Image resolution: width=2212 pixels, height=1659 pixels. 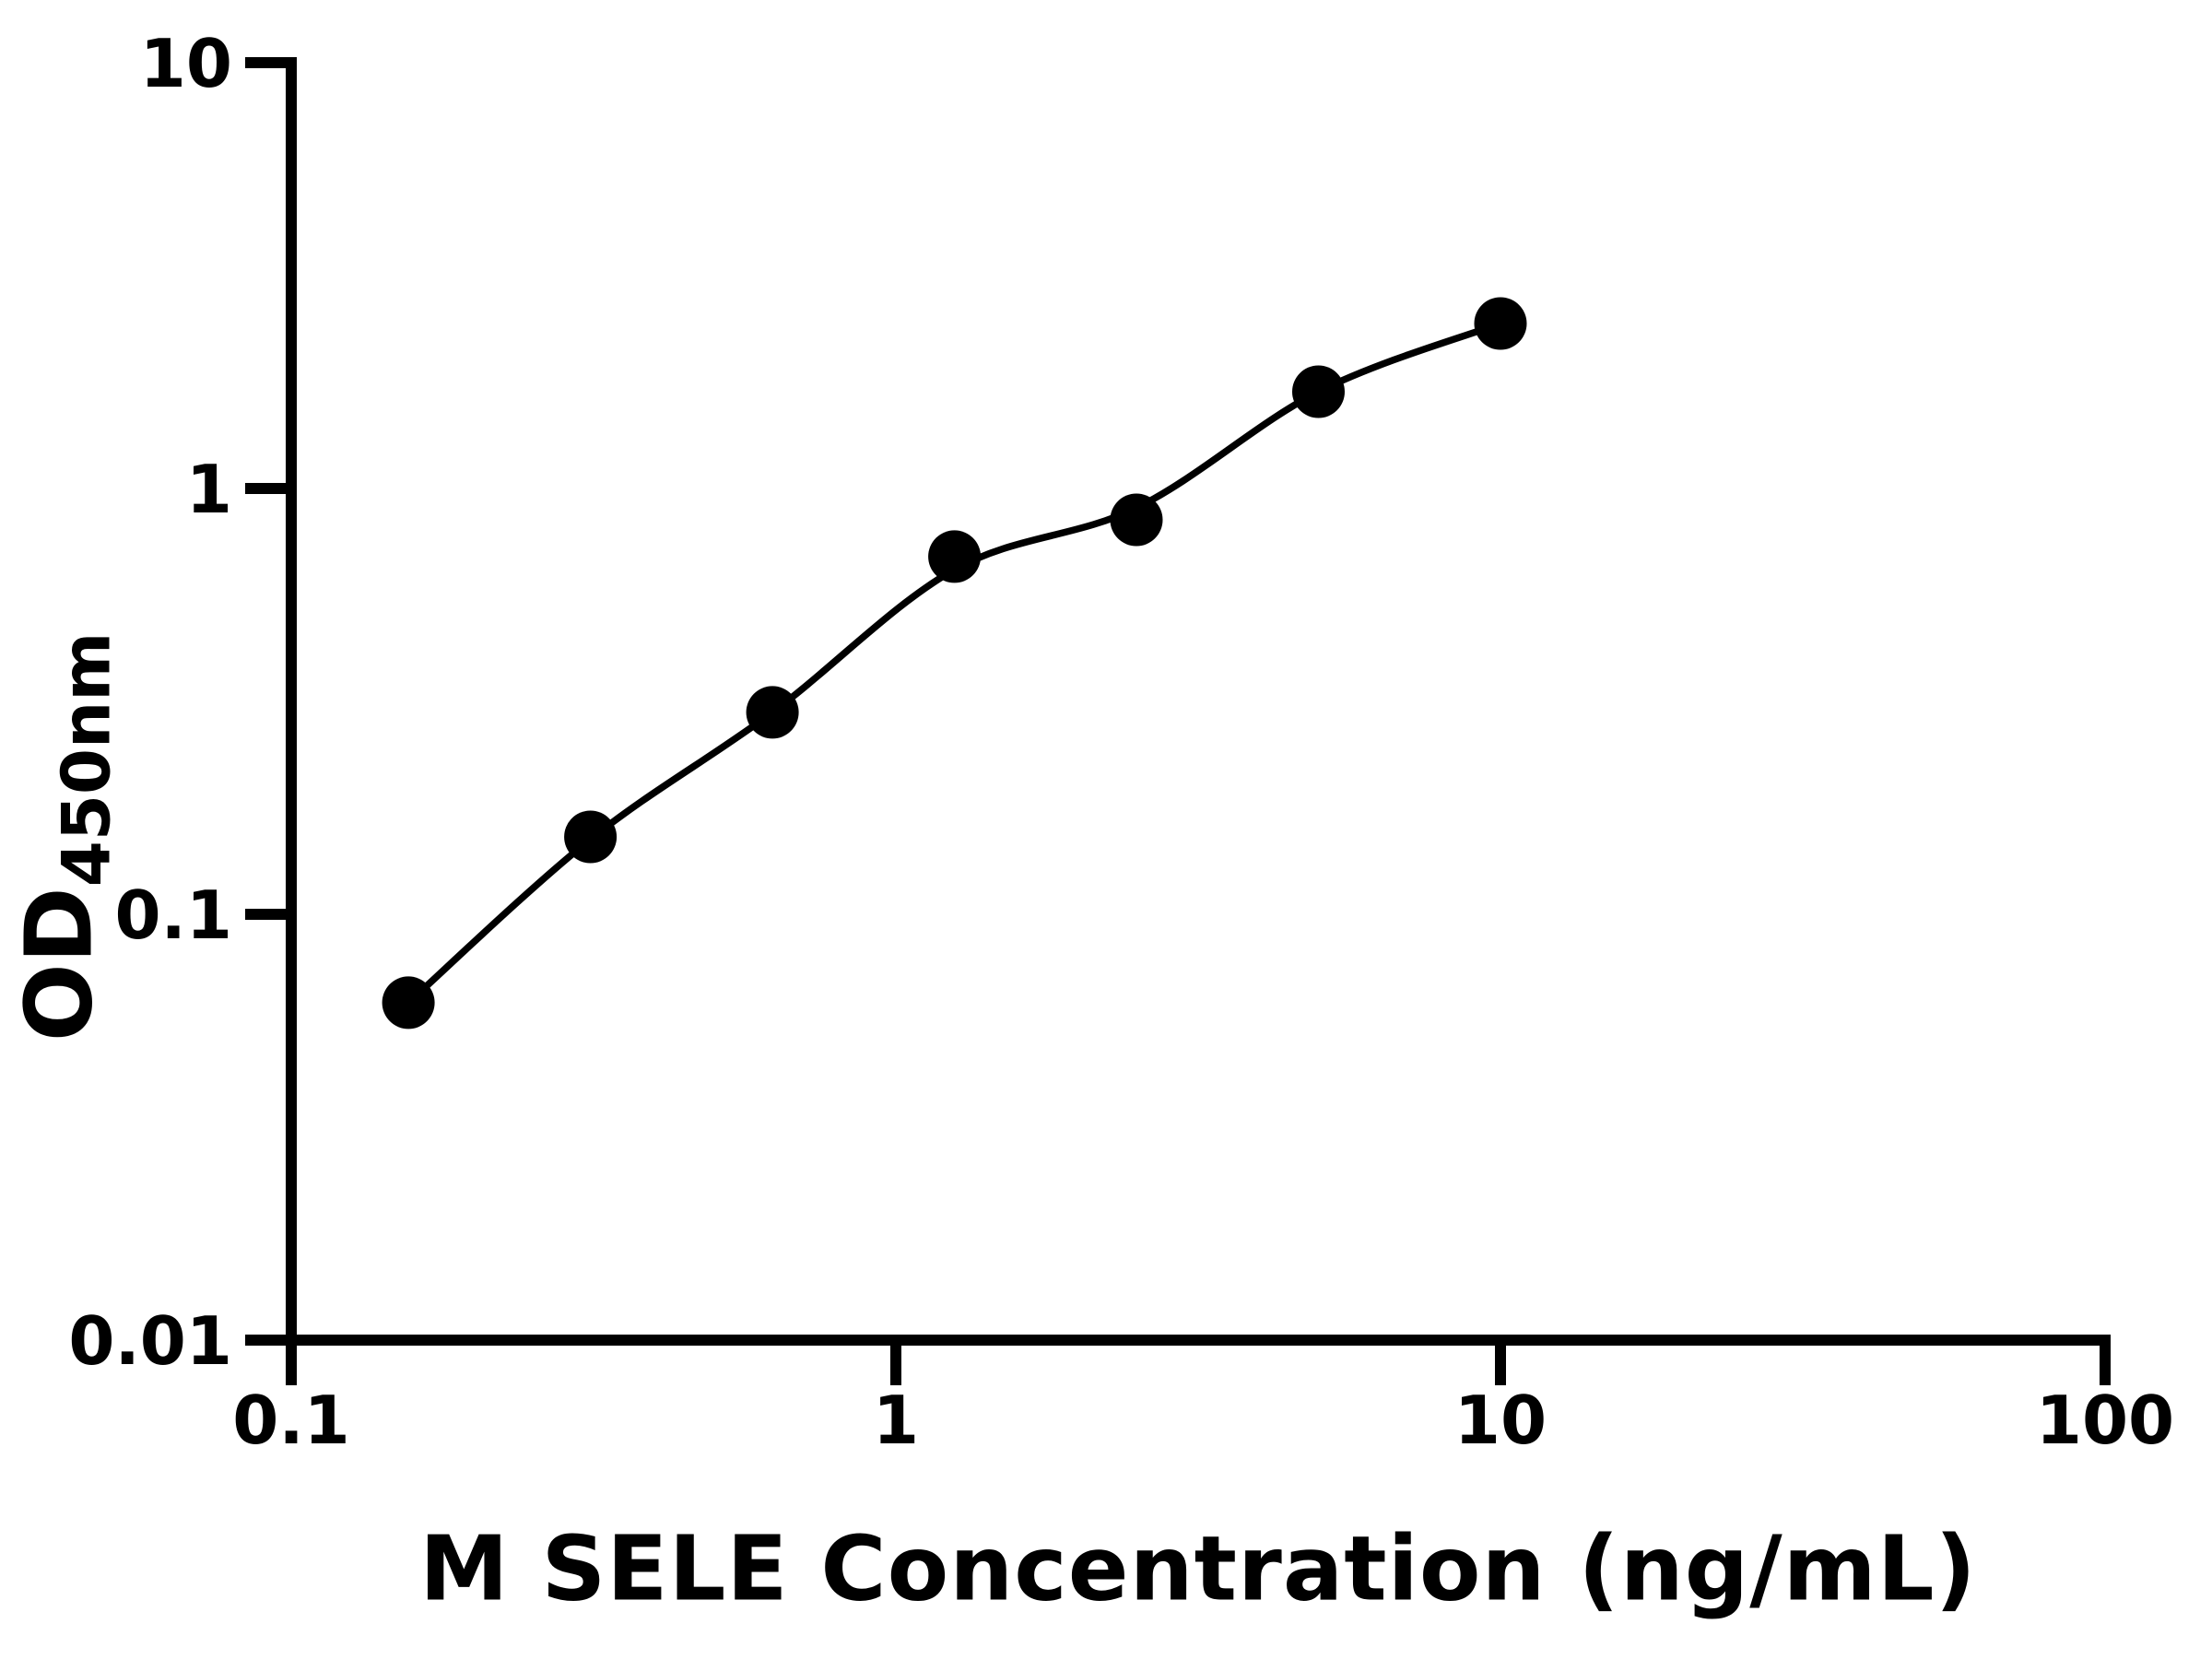 What do you see at coordinates (1198, 1568) in the screenshot?
I see `x-axis-title: M SELE Concentration (ng/mL)` at bounding box center [1198, 1568].